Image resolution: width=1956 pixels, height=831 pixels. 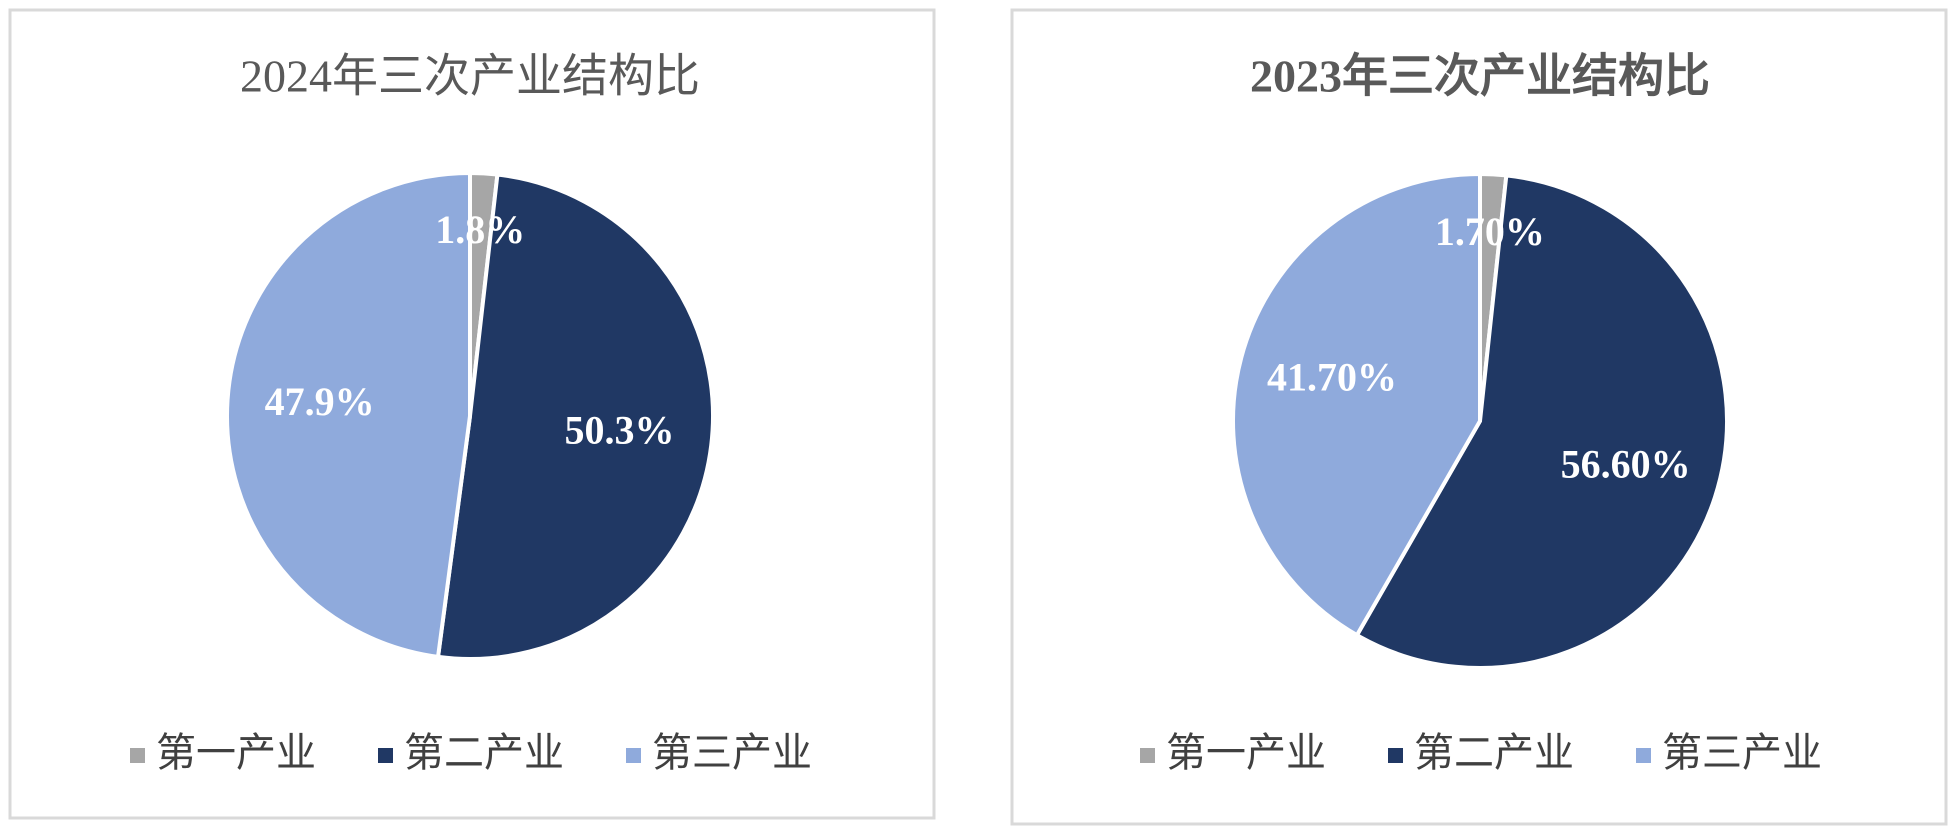 I want to click on chart-title: 2023年三次产业结构比, so click(x=1480, y=76).